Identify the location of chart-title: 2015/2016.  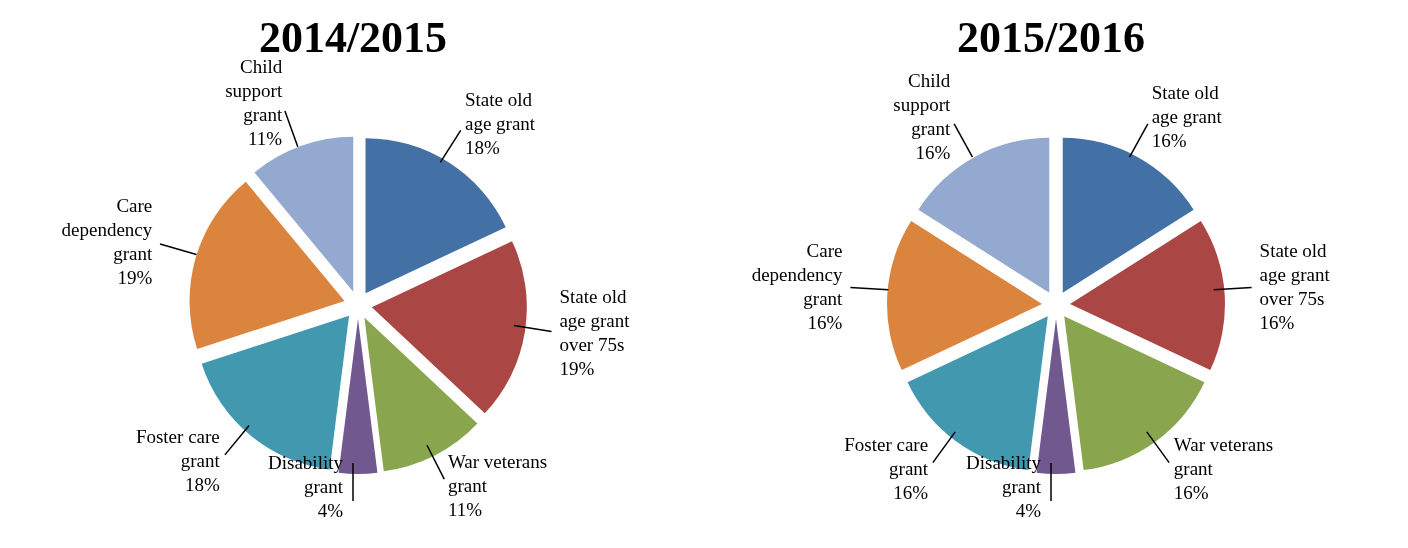
(1051, 37).